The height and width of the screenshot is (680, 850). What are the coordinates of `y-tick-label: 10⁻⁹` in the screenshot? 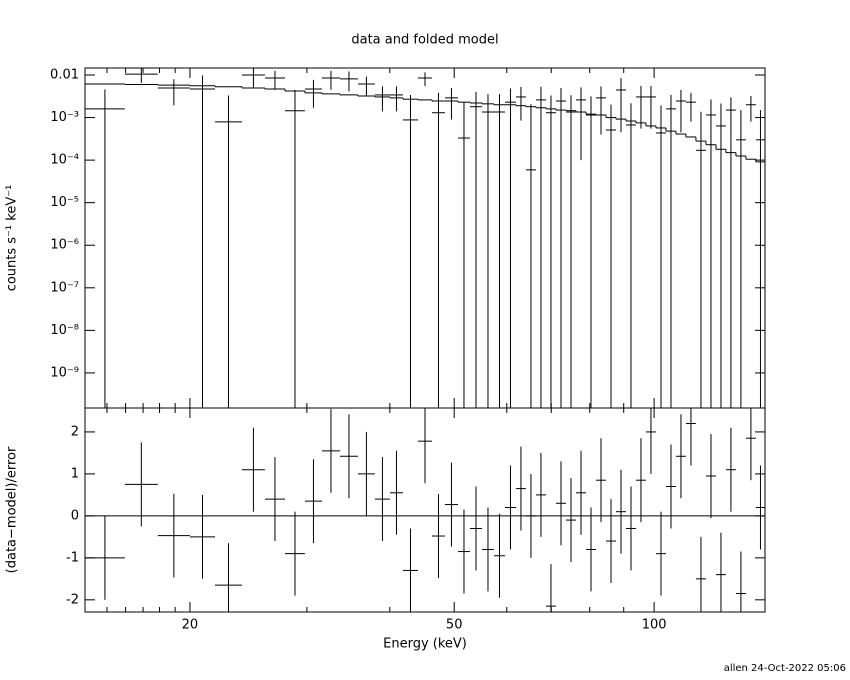 It's located at (64, 372).